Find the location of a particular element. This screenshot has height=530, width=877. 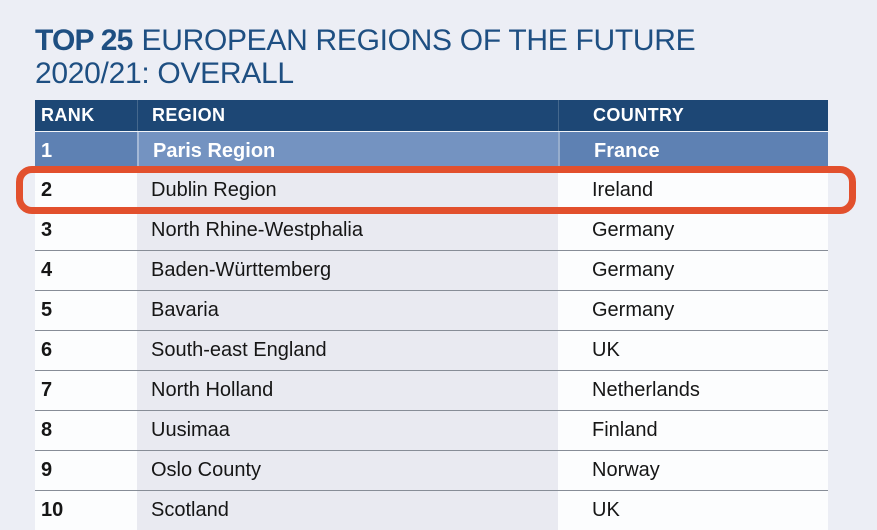

country-cell: Ireland is located at coordinates (693, 190).